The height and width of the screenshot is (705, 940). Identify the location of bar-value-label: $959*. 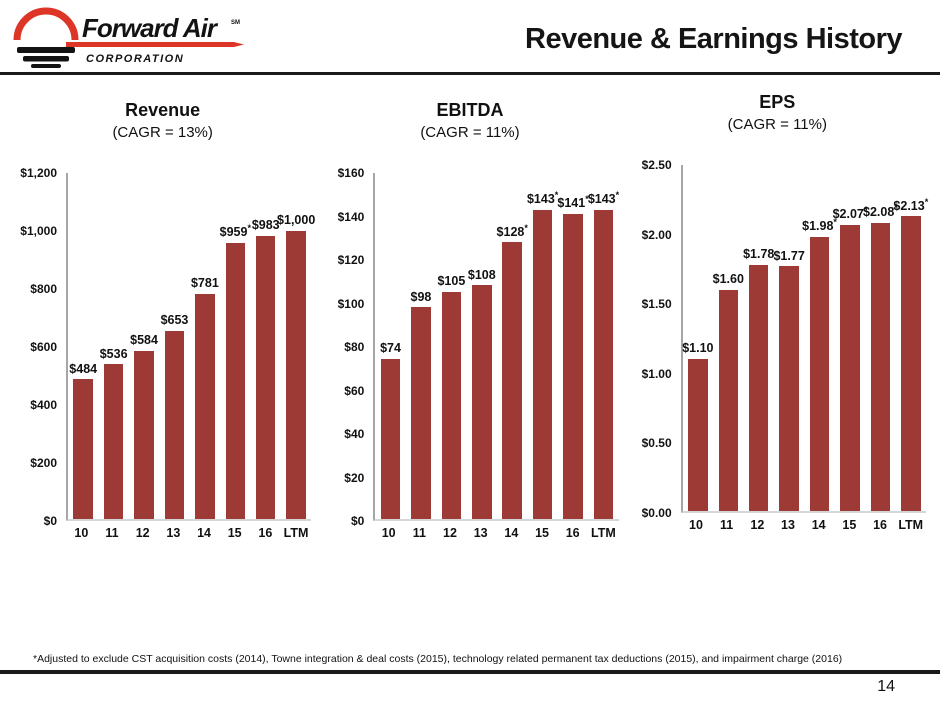
(235, 230).